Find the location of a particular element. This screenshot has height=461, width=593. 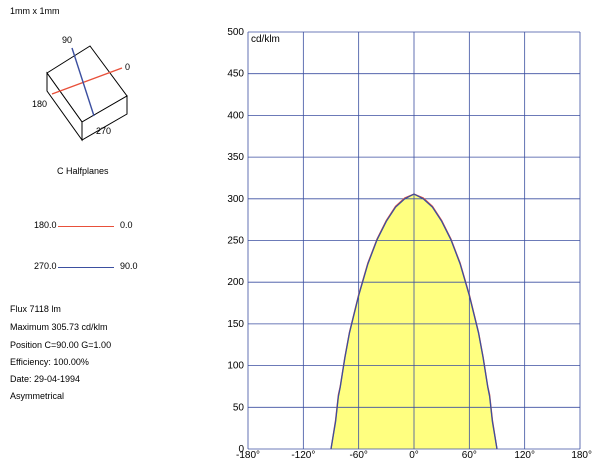

cube-axis-red is located at coordinates (87, 81).